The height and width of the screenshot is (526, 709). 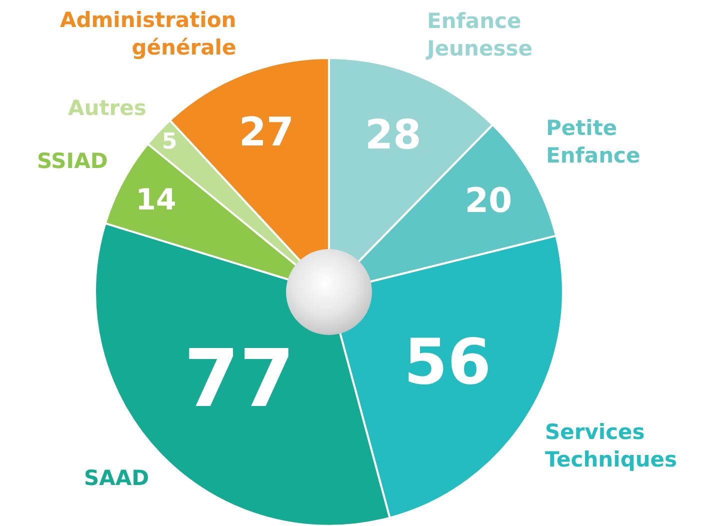 What do you see at coordinates (107, 108) in the screenshot?
I see `slice-label: Autres` at bounding box center [107, 108].